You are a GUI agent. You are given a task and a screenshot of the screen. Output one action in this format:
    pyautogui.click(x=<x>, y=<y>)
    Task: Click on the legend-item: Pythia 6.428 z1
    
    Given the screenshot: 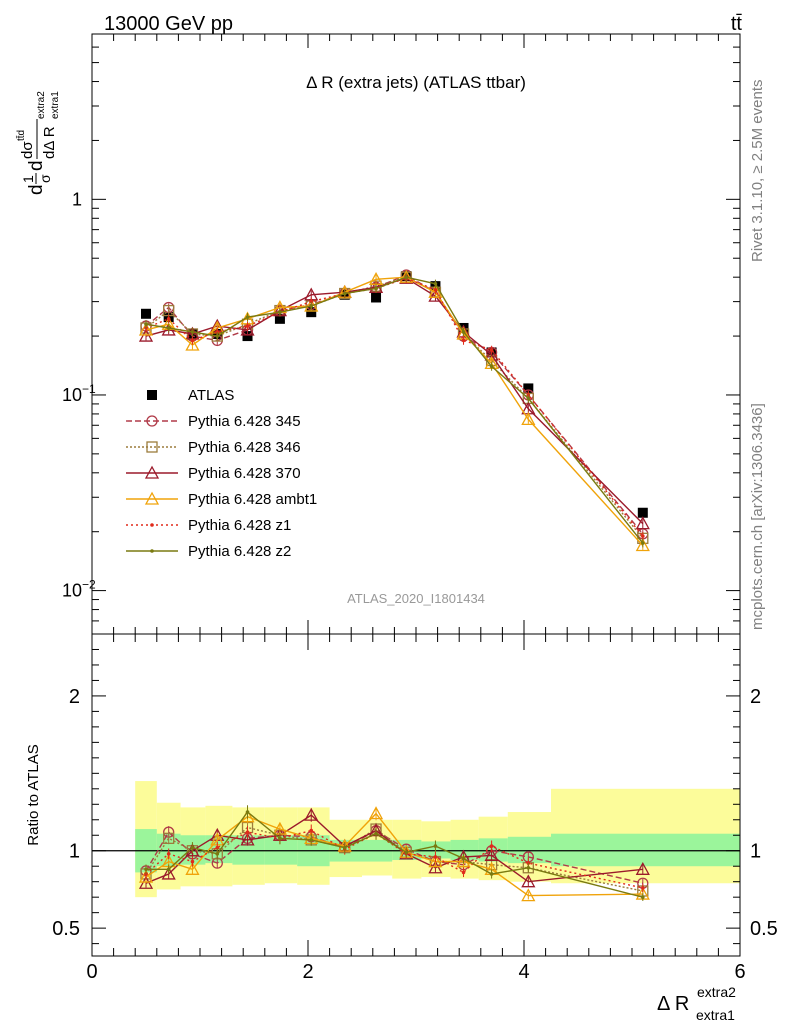 What is the action you would take?
    pyautogui.click(x=208, y=525)
    